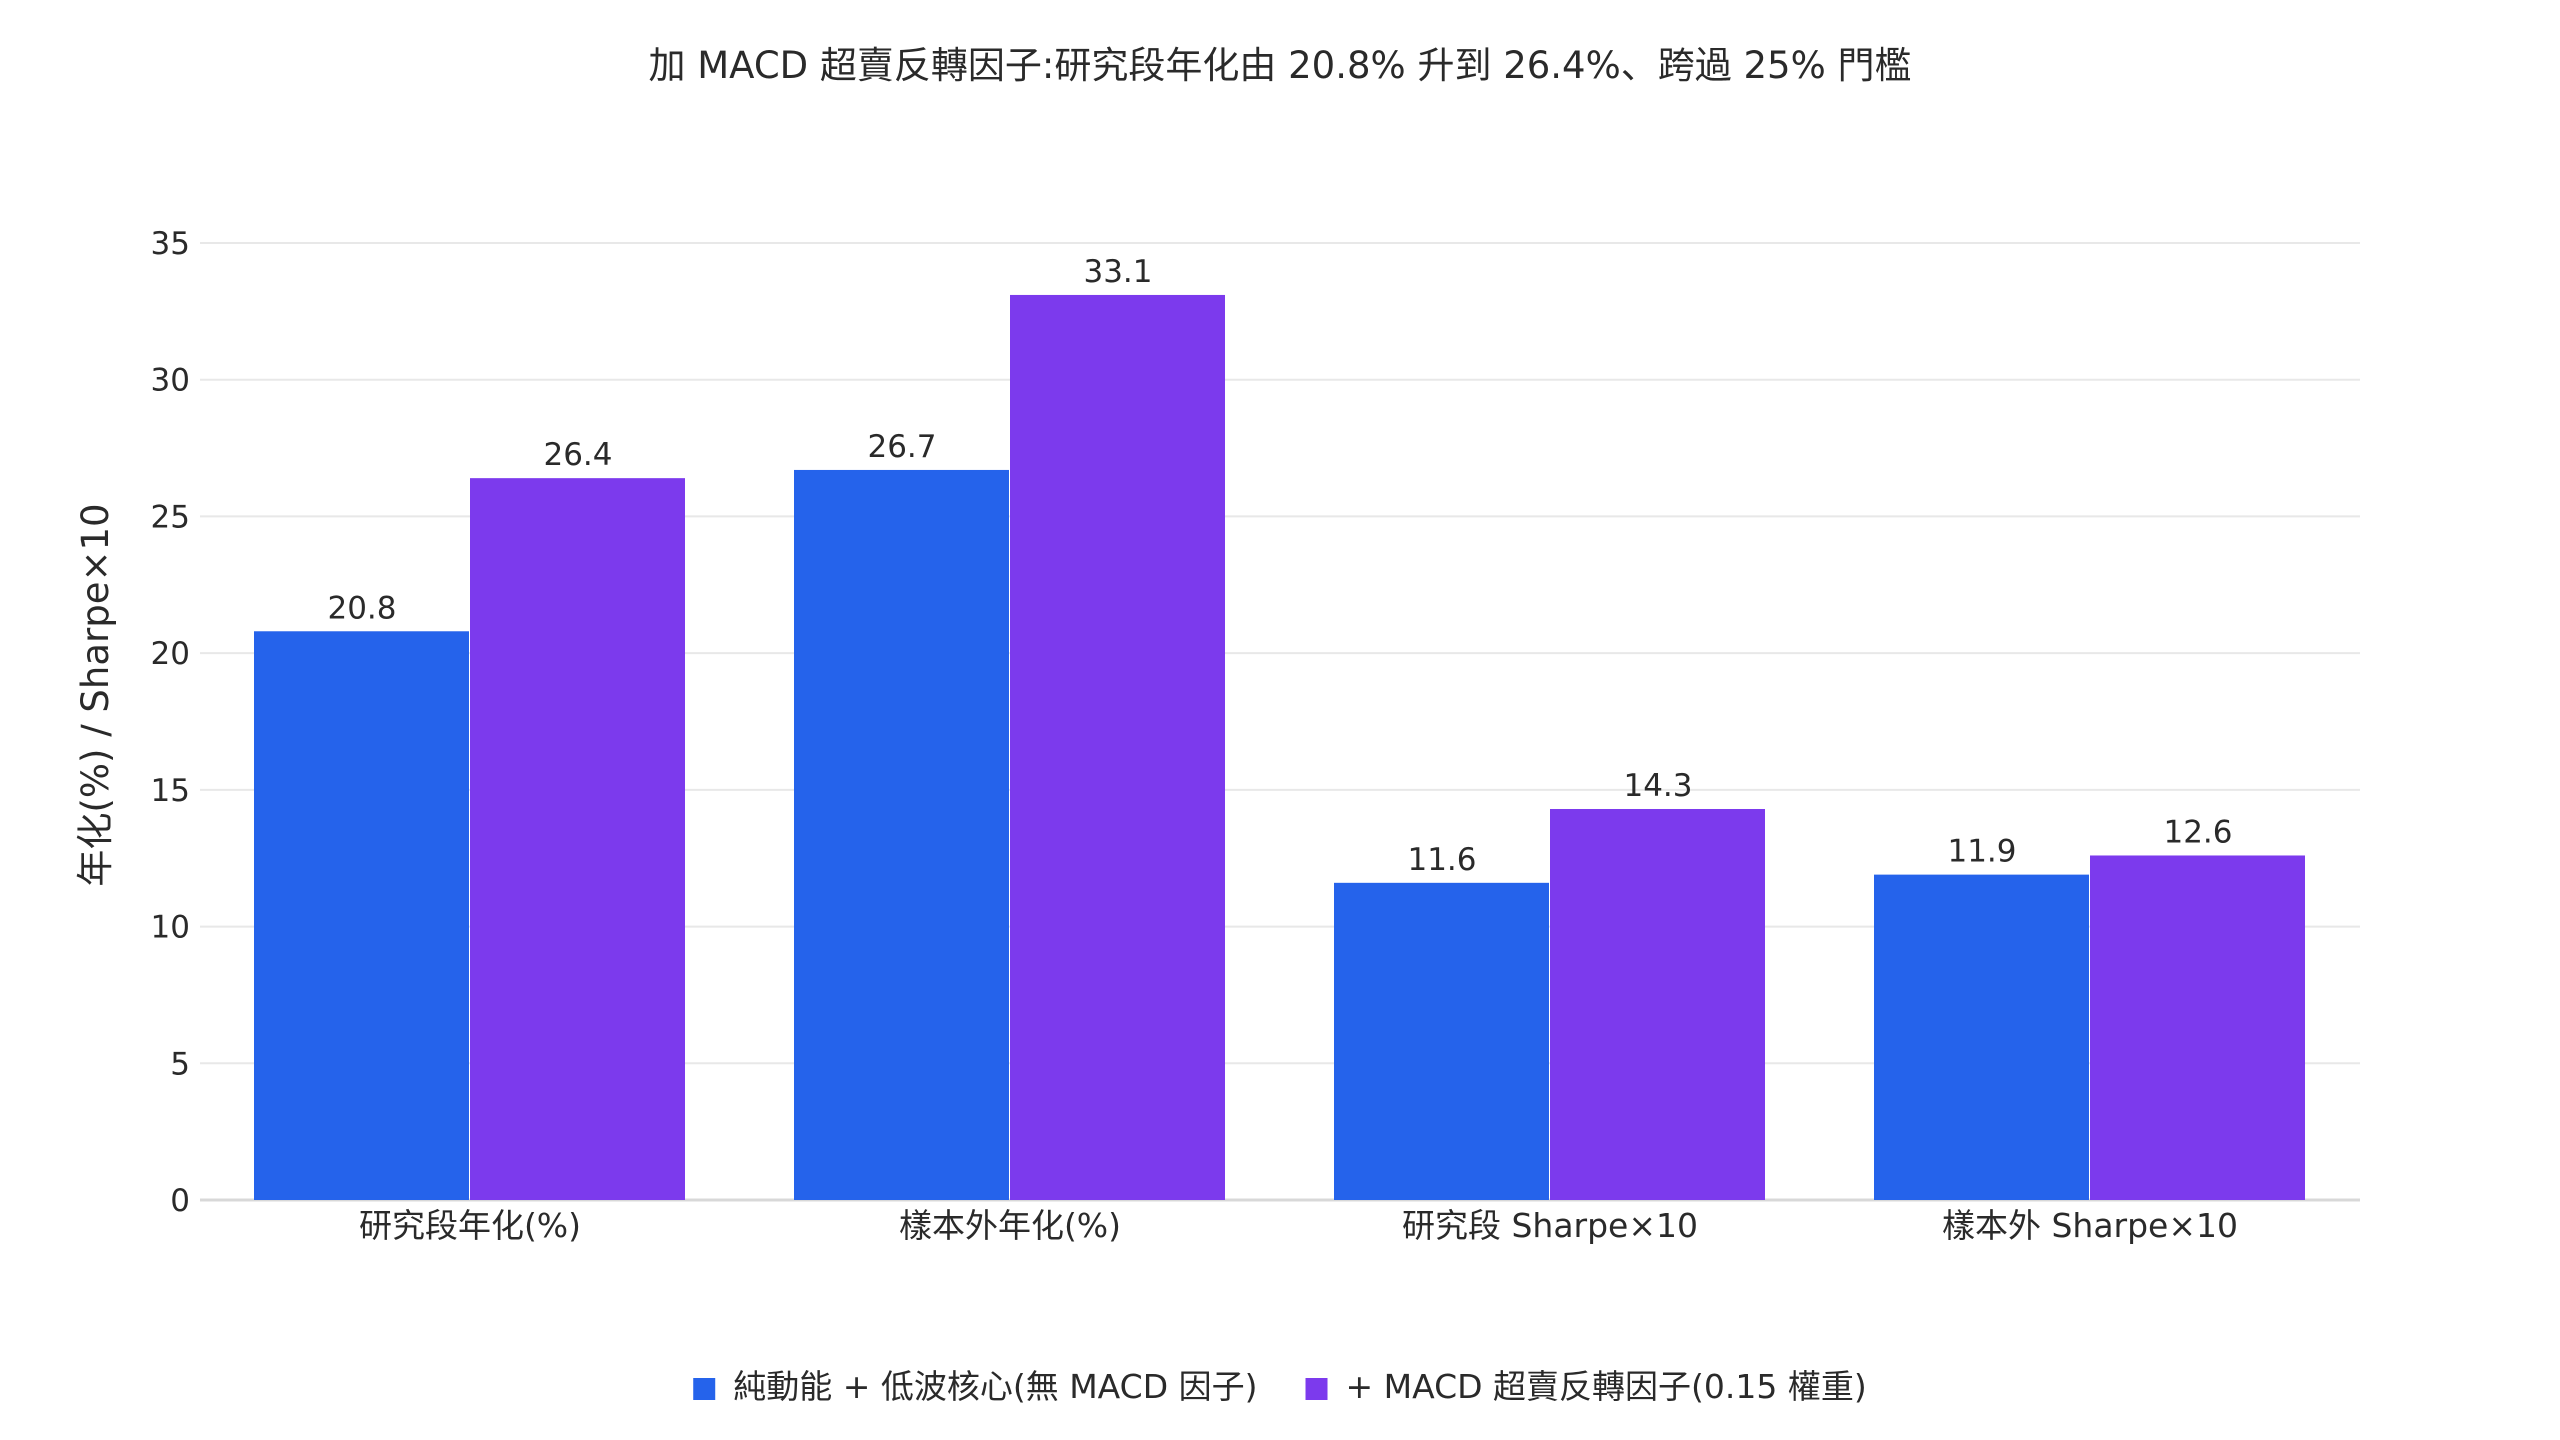  What do you see at coordinates (170, 517) in the screenshot?
I see `y-tick-label: 25` at bounding box center [170, 517].